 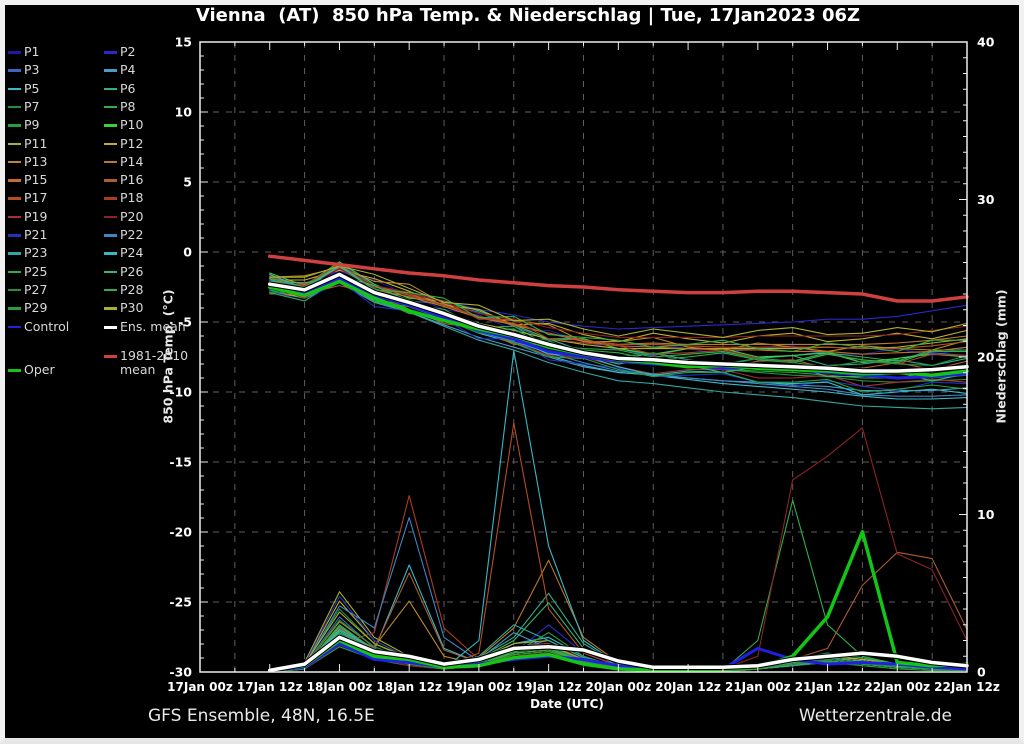 I want to click on legend-swatch-p28, so click(x=110, y=290).